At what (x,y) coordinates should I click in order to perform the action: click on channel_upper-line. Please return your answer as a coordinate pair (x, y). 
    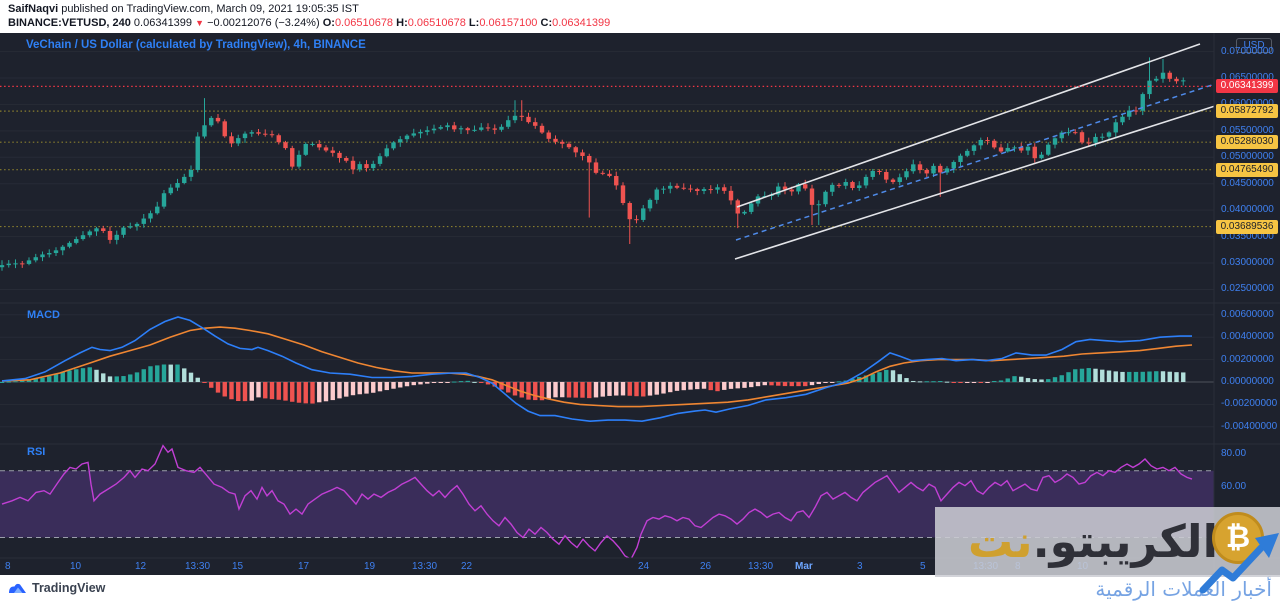
    Looking at the image, I should click on (968, 125).